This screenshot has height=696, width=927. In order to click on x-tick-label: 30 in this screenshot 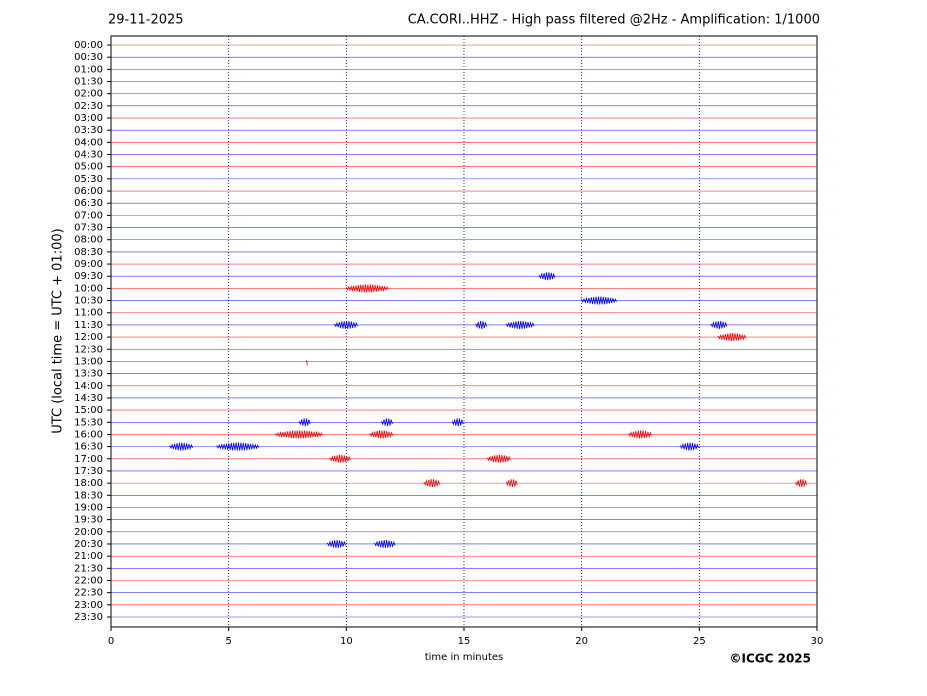, I will do `click(817, 641)`.